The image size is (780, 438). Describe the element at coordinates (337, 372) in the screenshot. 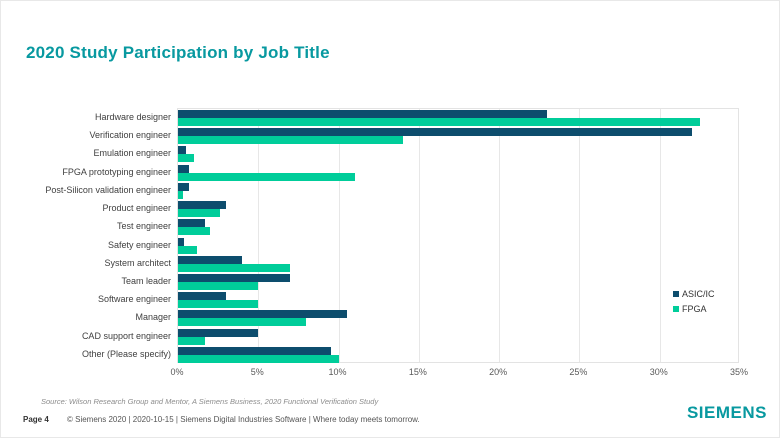

I see `x-tick-label: 10%` at that location.